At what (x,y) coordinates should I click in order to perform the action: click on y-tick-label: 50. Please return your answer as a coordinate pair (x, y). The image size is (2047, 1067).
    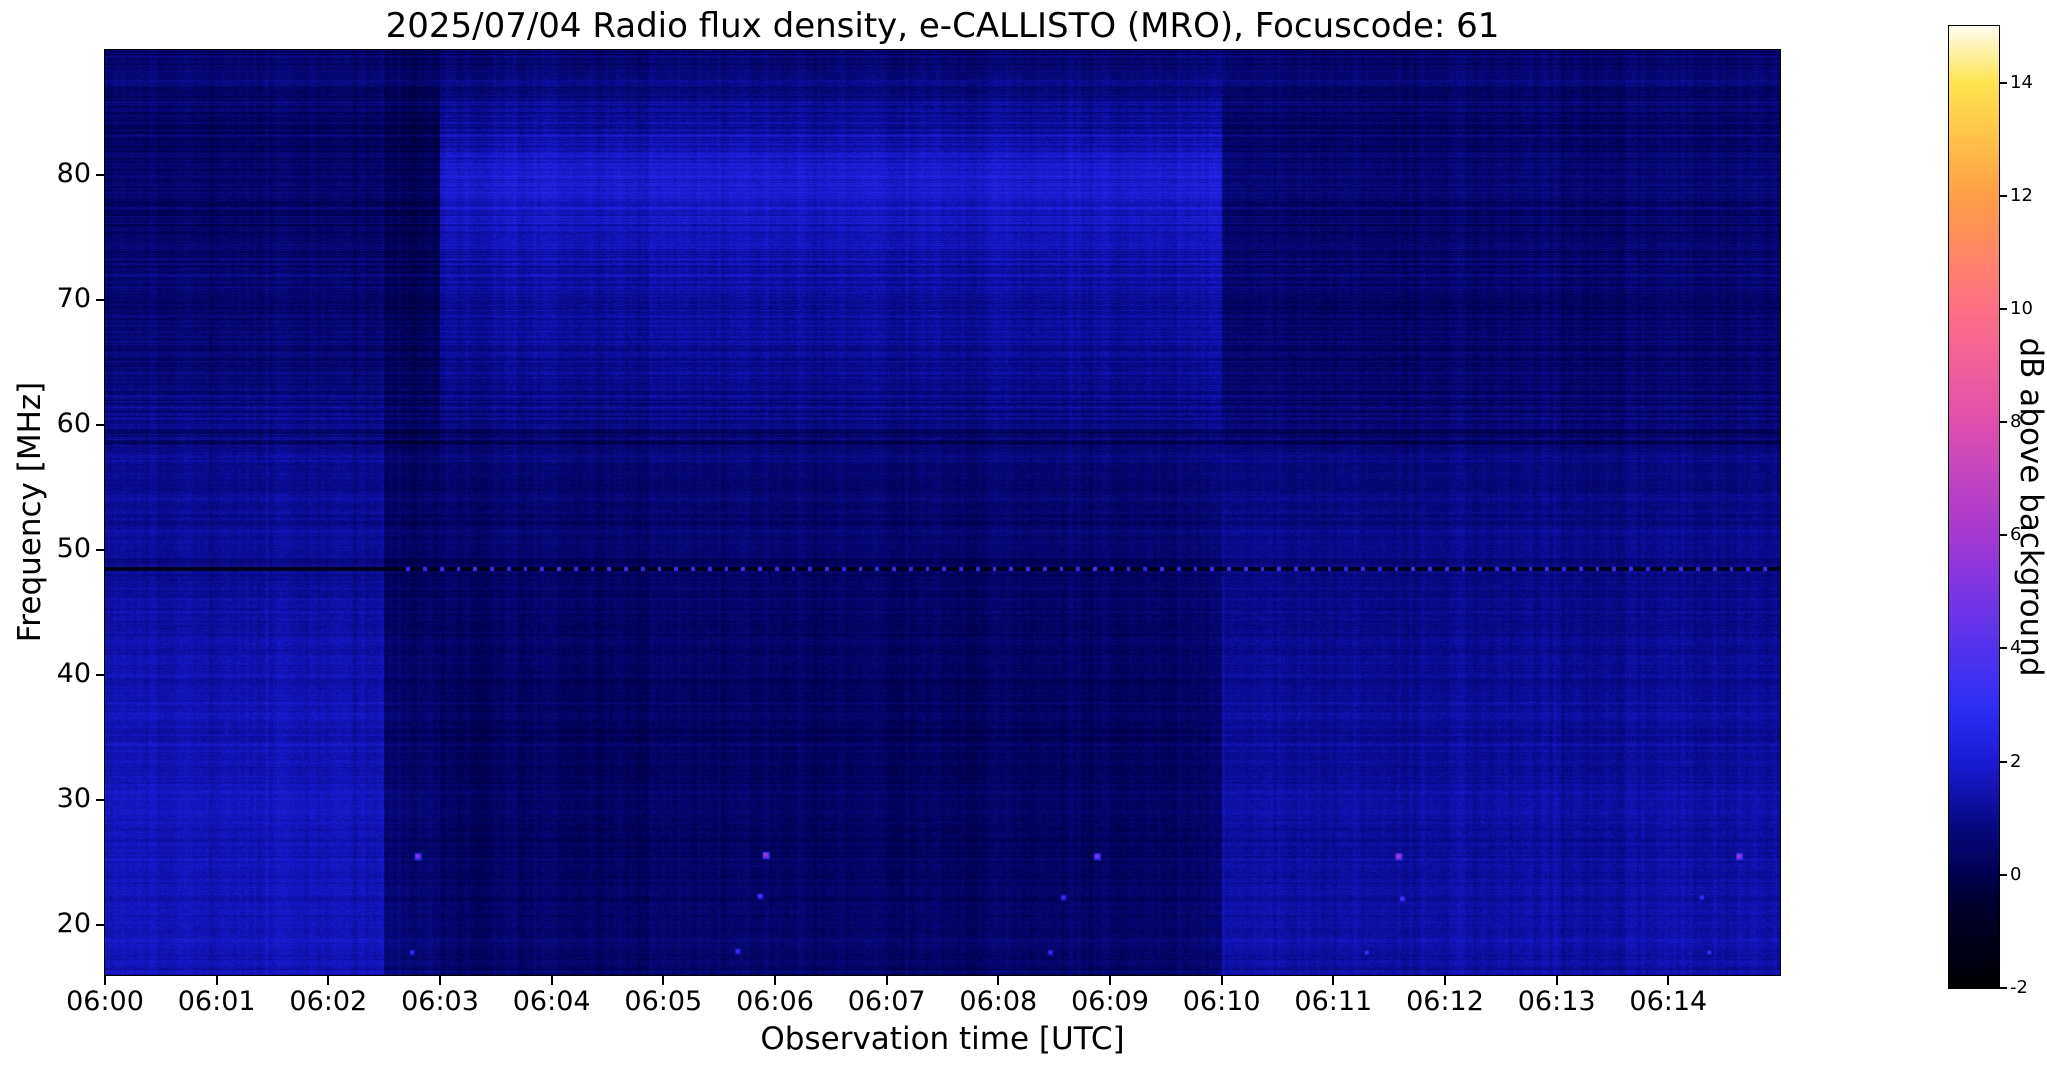
    Looking at the image, I should click on (73, 548).